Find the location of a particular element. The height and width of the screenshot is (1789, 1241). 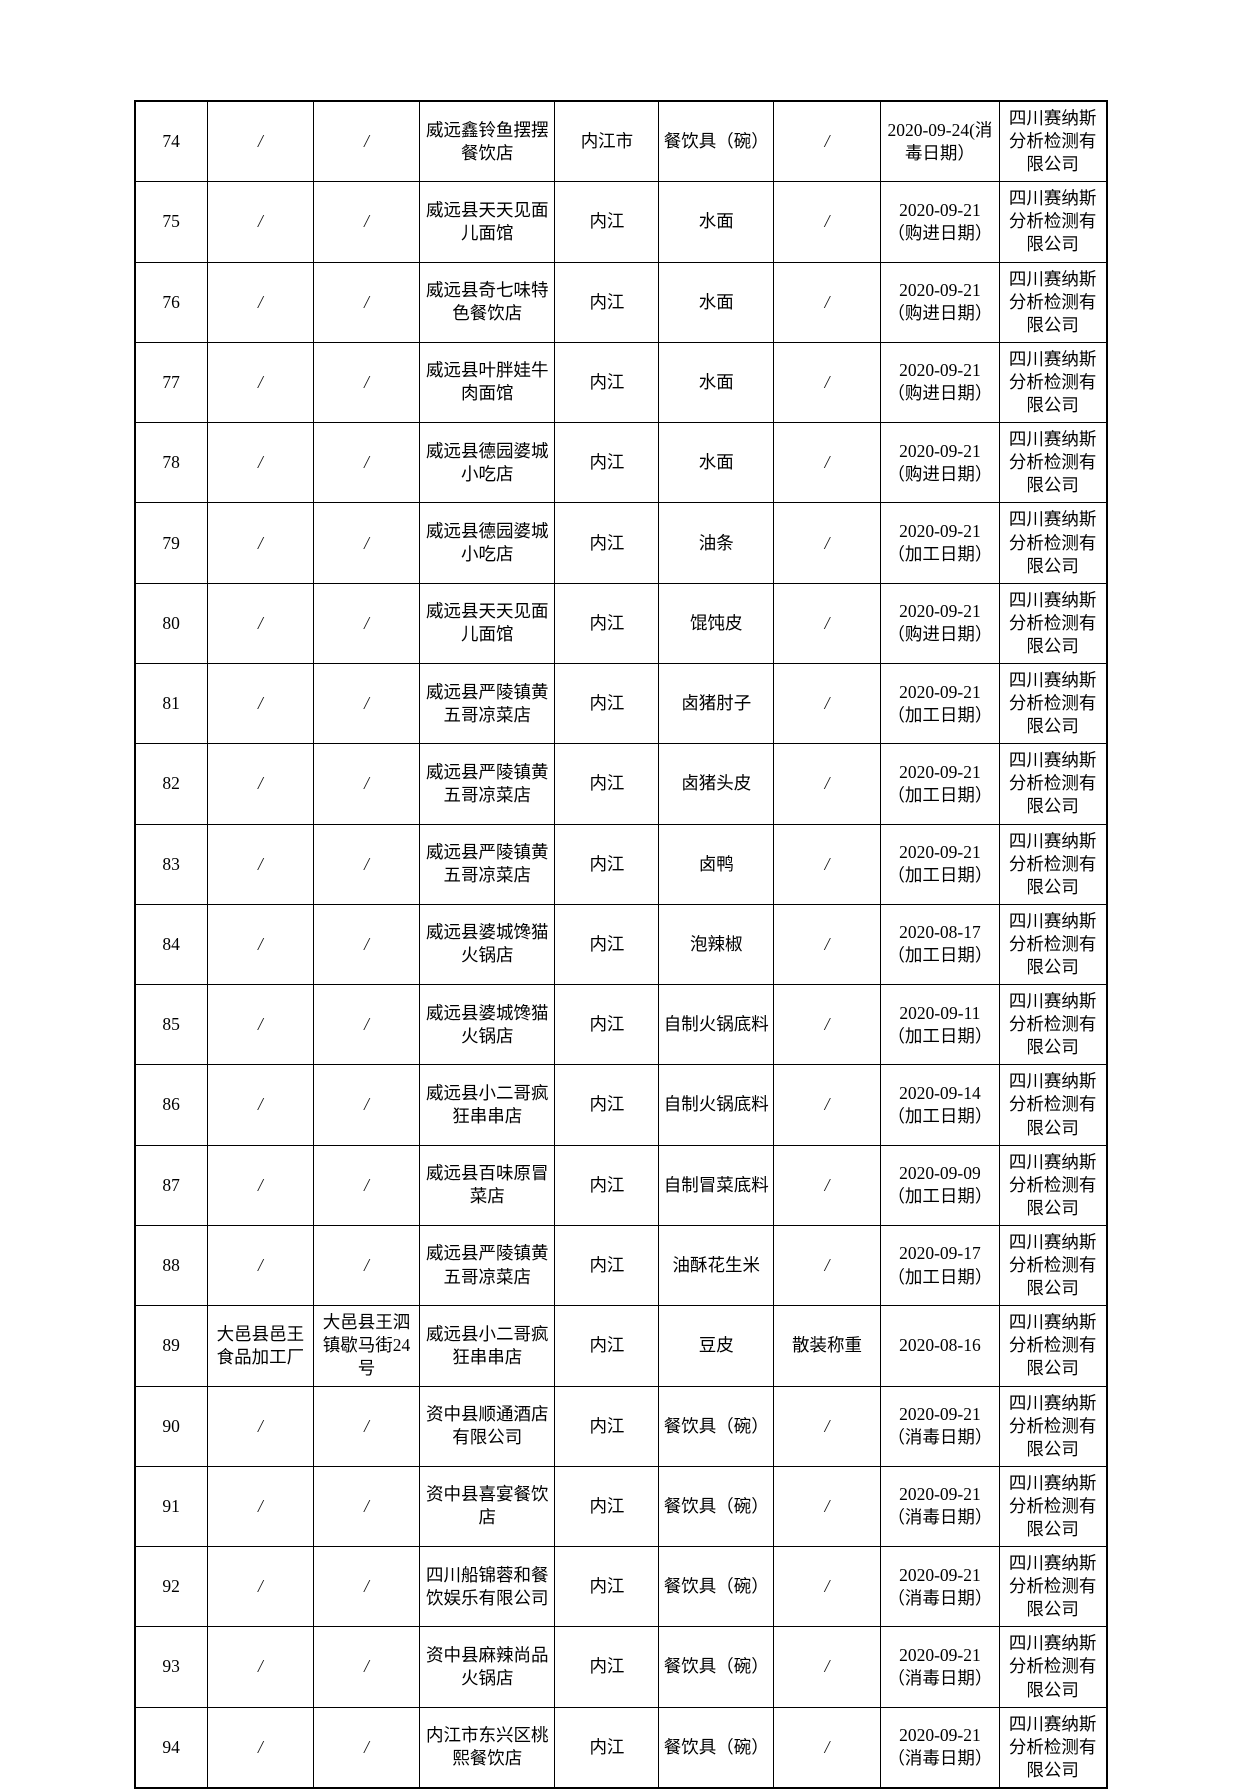

cell-production-date: 2020-08-16 is located at coordinates (940, 1346).